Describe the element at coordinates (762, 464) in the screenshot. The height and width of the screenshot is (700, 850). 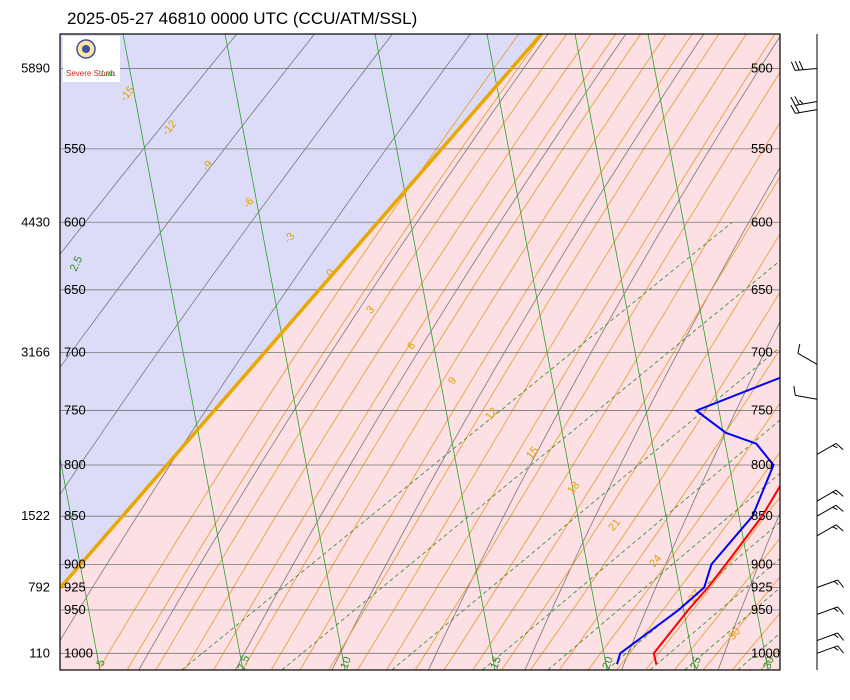
I see `pressure-label-right: 800` at that location.